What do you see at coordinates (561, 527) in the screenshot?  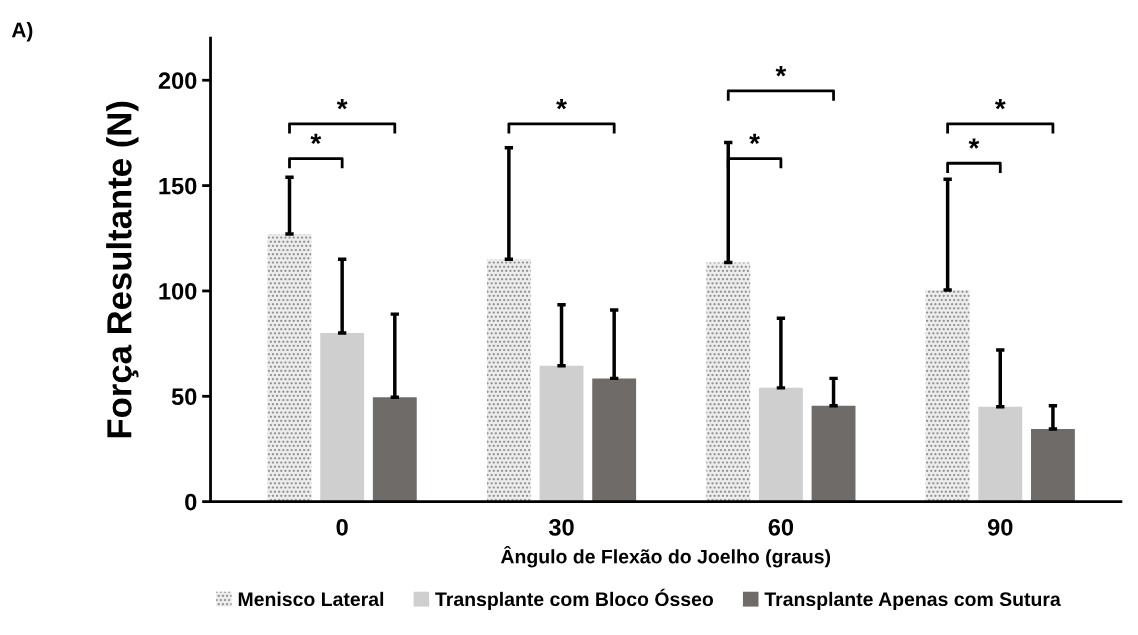 I see `x-tick-label: 30` at bounding box center [561, 527].